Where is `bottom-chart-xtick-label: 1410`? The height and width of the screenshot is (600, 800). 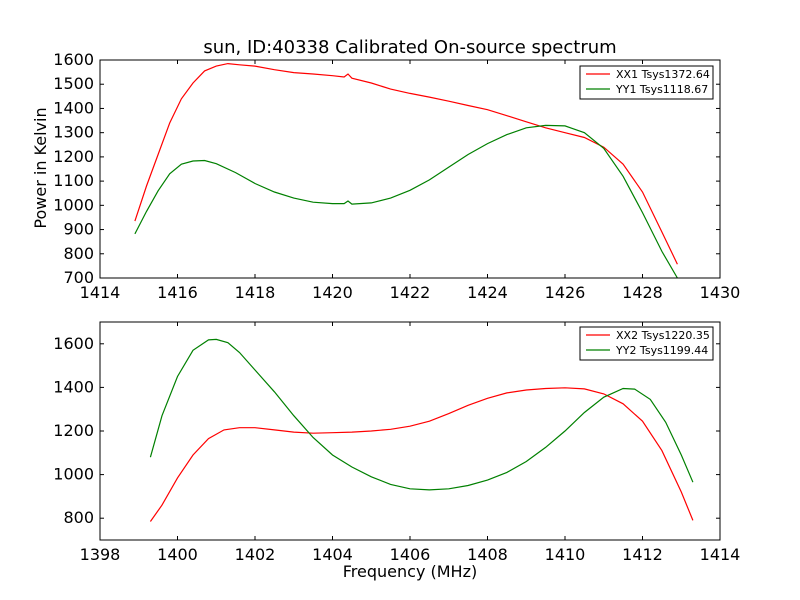 bottom-chart-xtick-label: 1410 is located at coordinates (565, 554).